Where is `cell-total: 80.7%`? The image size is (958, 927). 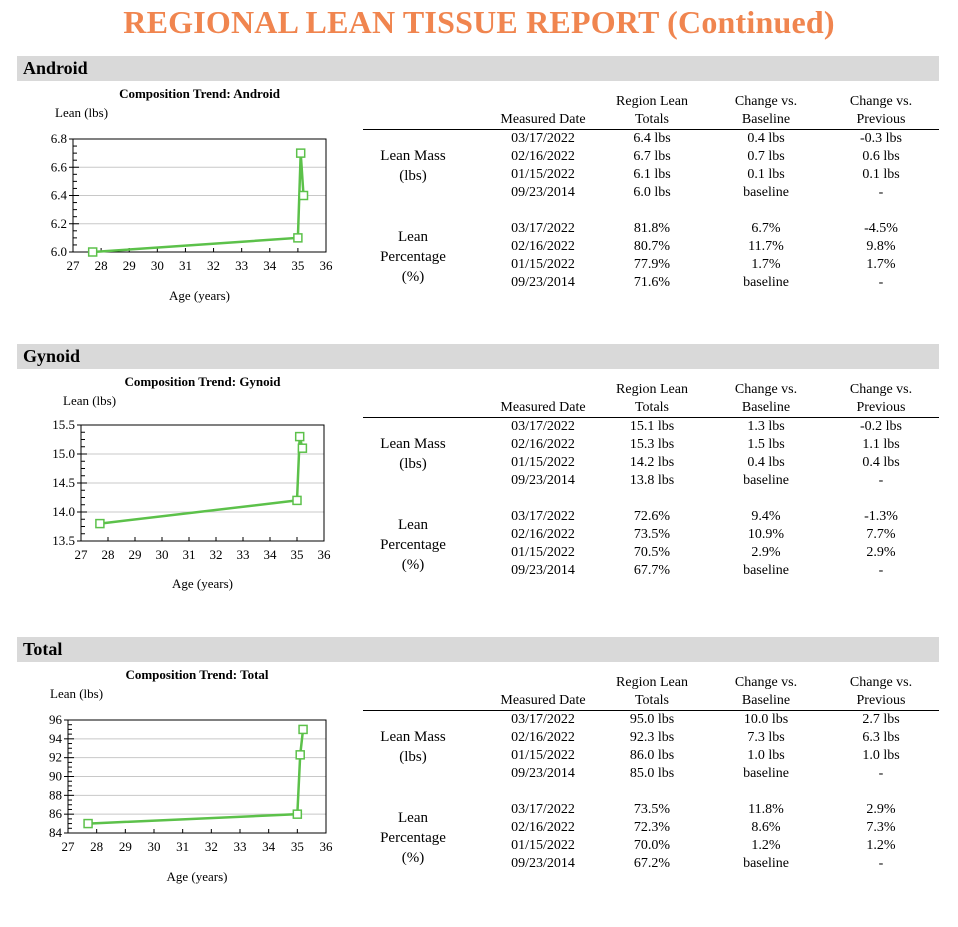 cell-total: 80.7% is located at coordinates (652, 246).